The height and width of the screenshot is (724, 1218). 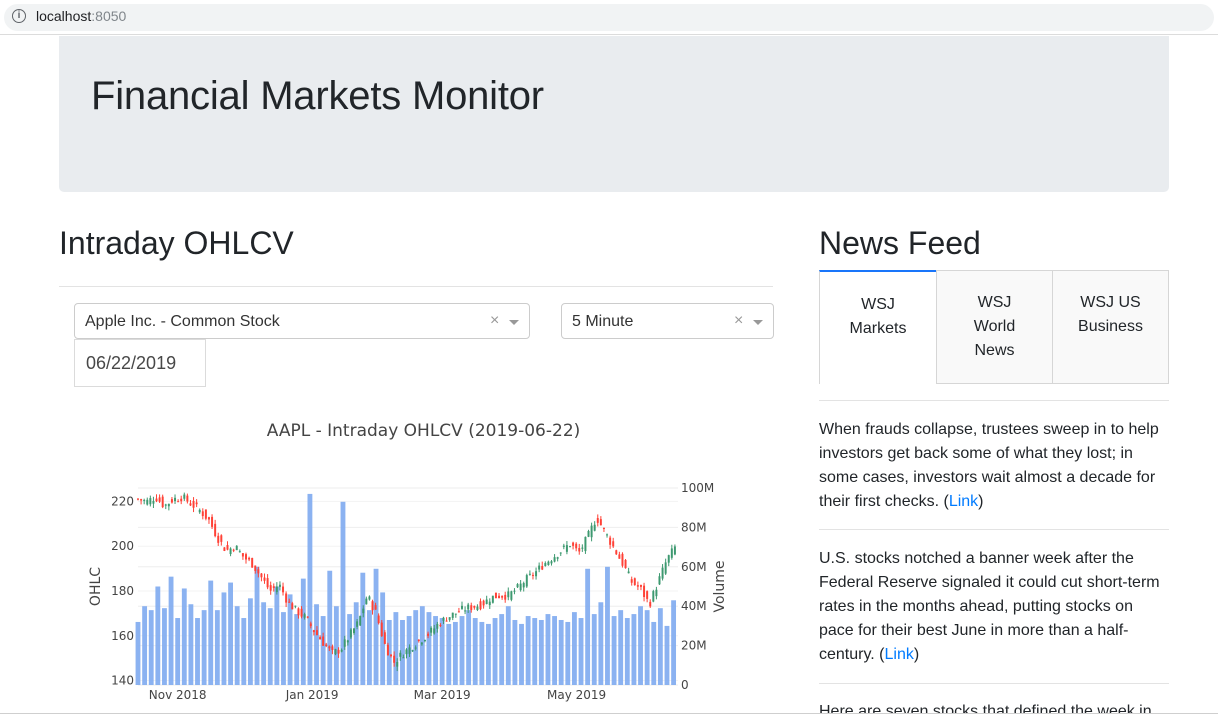 I want to click on date-value: 06/22/2019, so click(x=131, y=363).